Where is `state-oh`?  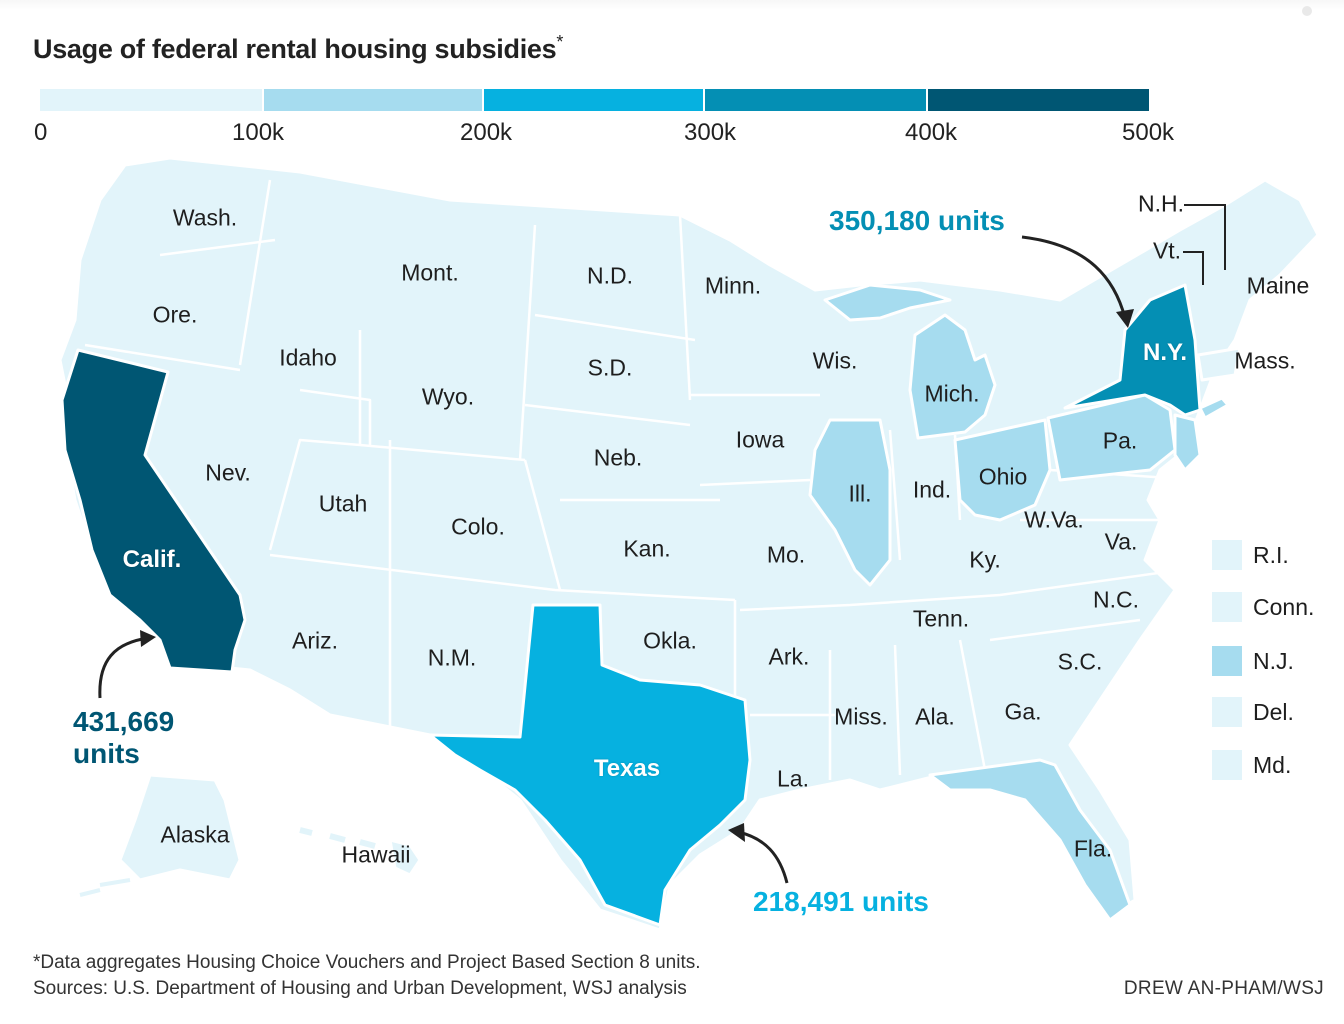
state-oh is located at coordinates (1002, 470).